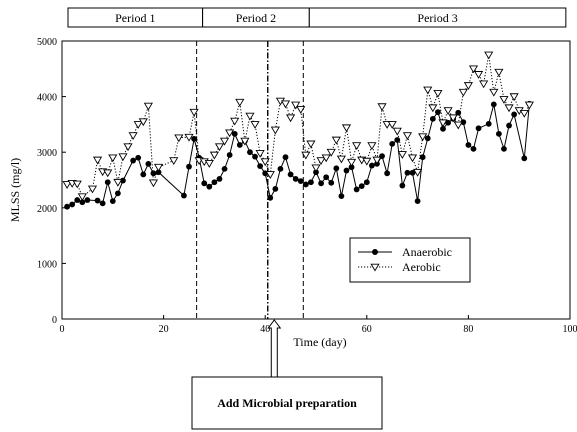 This screenshot has height=432, width=577. I want to click on y-axis-label: MLSS (mg/l), so click(15, 190).